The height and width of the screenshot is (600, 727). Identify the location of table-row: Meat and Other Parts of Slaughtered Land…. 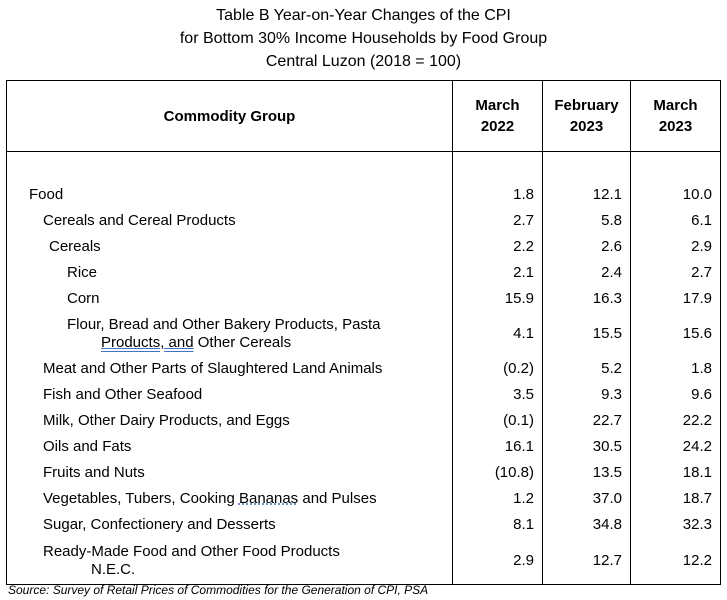
(363, 369).